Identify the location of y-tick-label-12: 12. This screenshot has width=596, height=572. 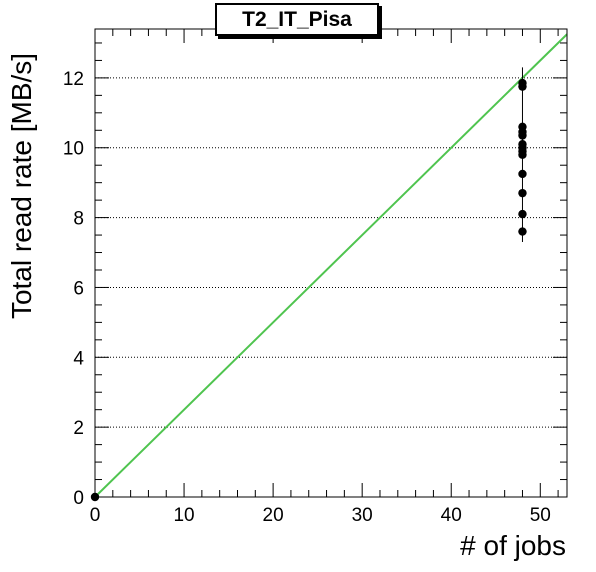
(73, 79).